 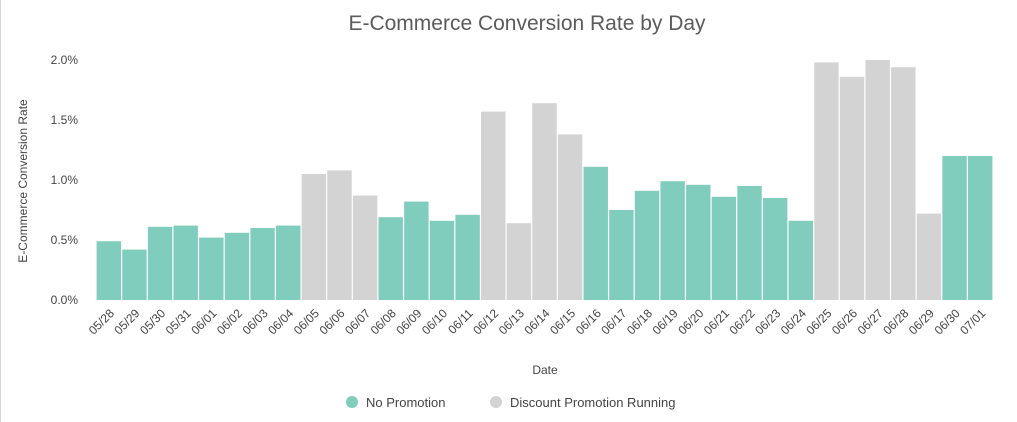 What do you see at coordinates (793, 321) in the screenshot?
I see `x-tick-label: 06/24` at bounding box center [793, 321].